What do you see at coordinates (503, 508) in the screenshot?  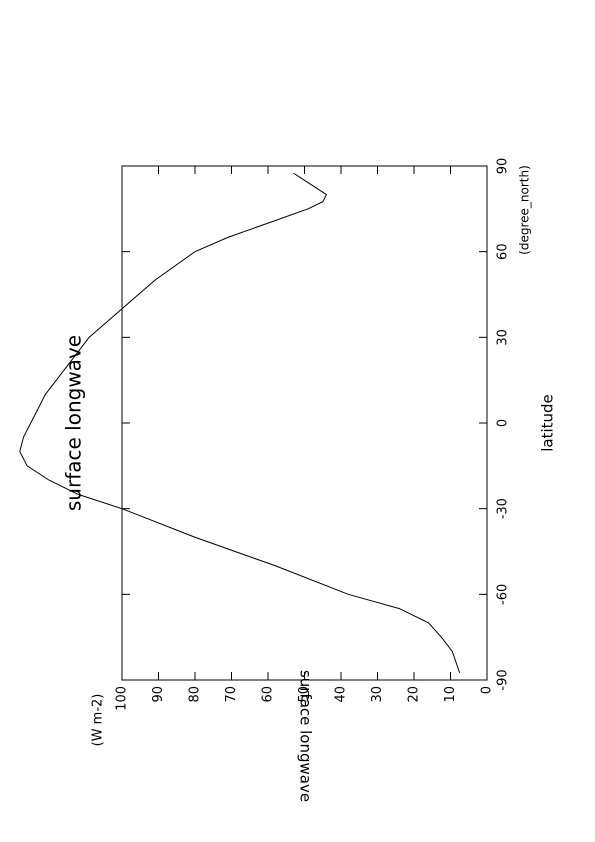 I see `x-tick-label: -30` at bounding box center [503, 508].